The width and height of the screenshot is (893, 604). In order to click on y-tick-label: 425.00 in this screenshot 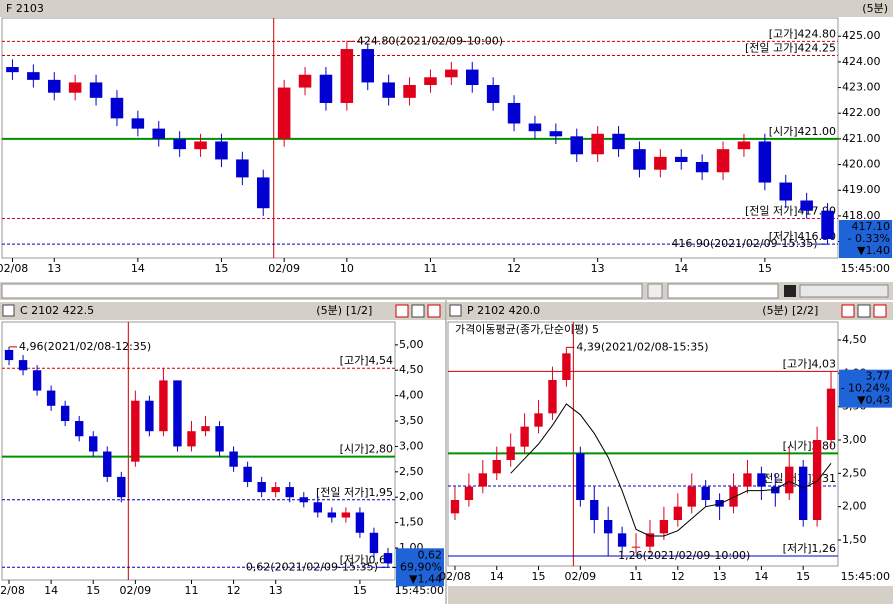, I will do `click(861, 35)`.